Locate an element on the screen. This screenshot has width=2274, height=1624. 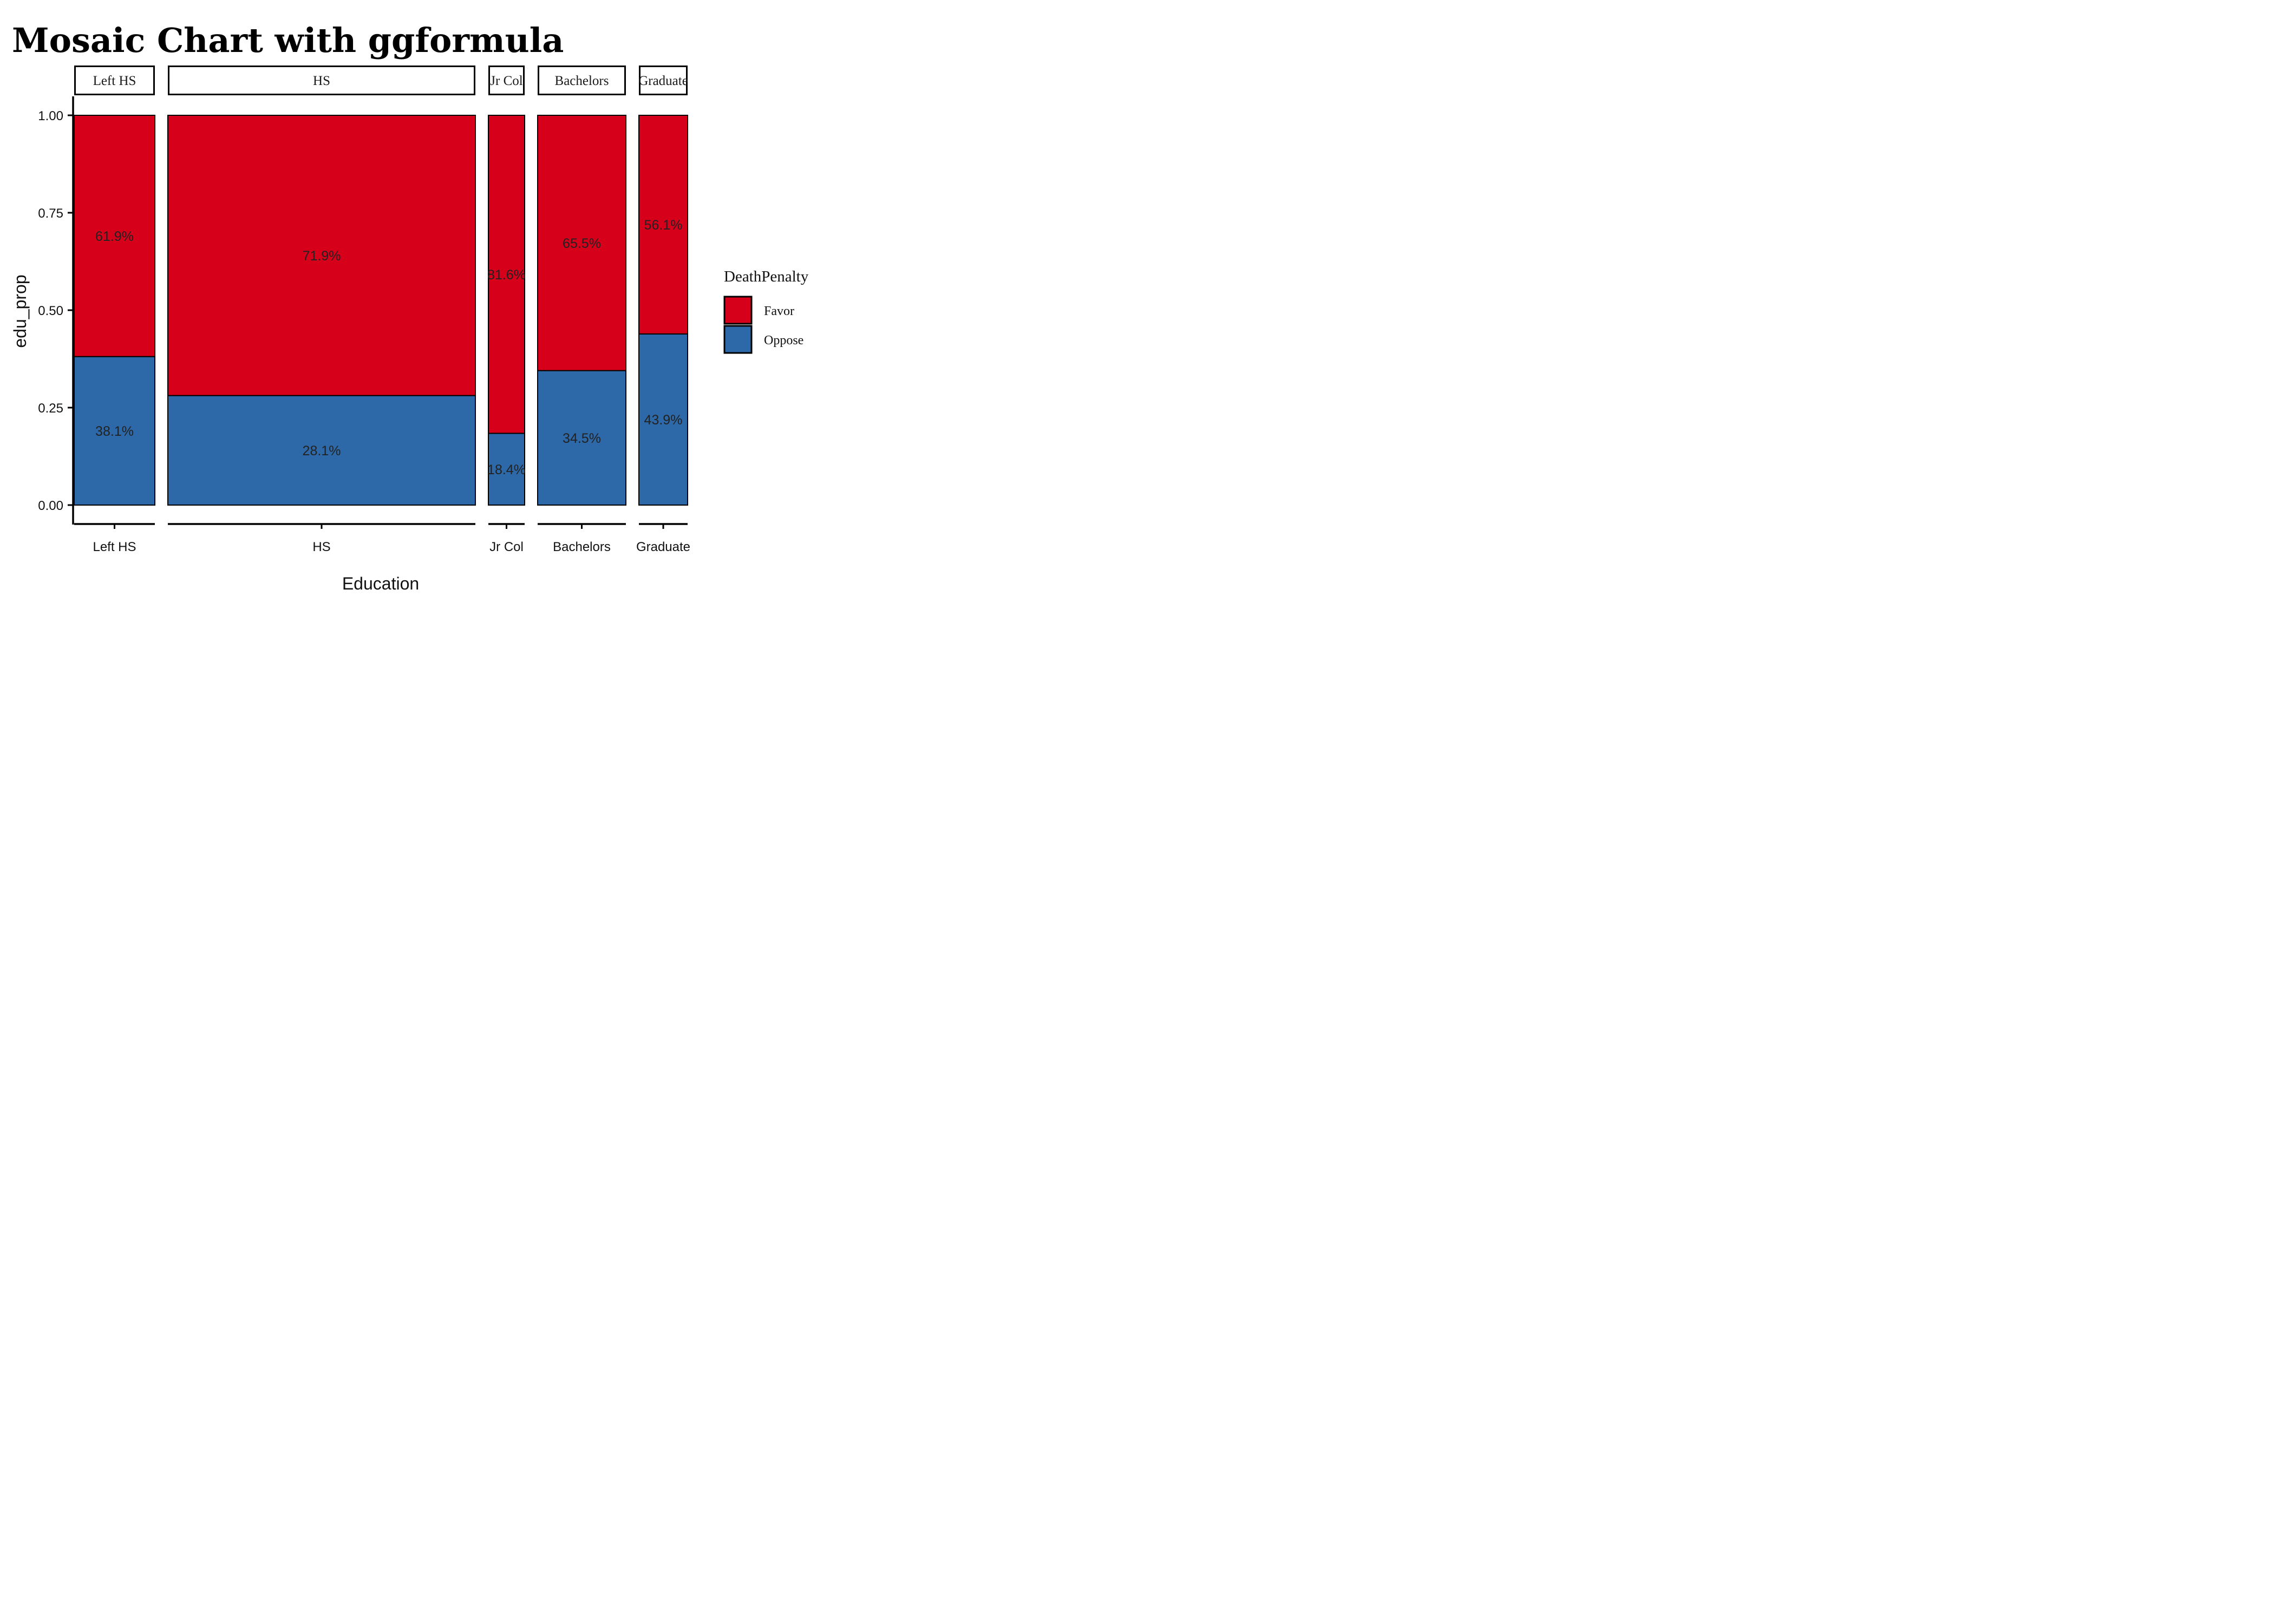
bar-label-oppose: 43.9% is located at coordinates (663, 420).